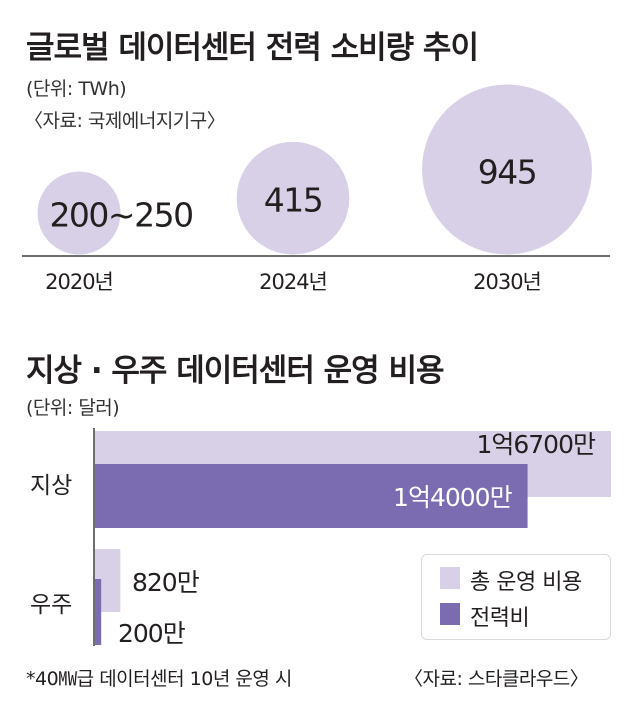 This screenshot has height=712, width=640. I want to click on footnote: *40㎿급 데이터센터 10년 운영 시, so click(159, 679).